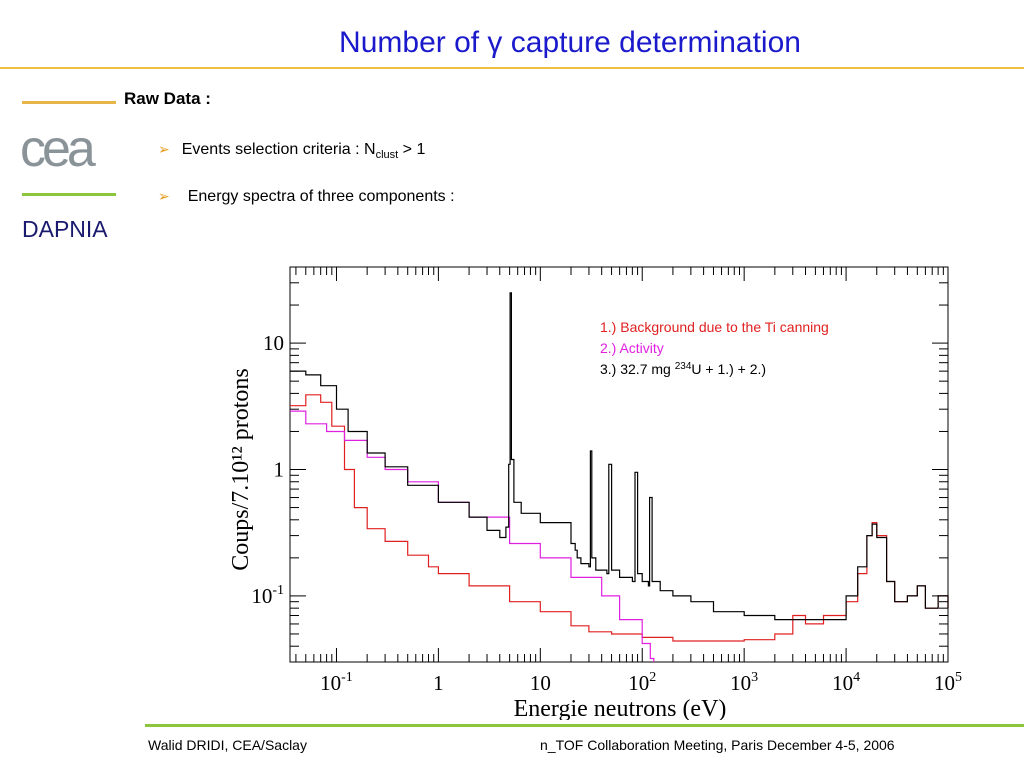  I want to click on svg-text: cea, so click(58, 148).